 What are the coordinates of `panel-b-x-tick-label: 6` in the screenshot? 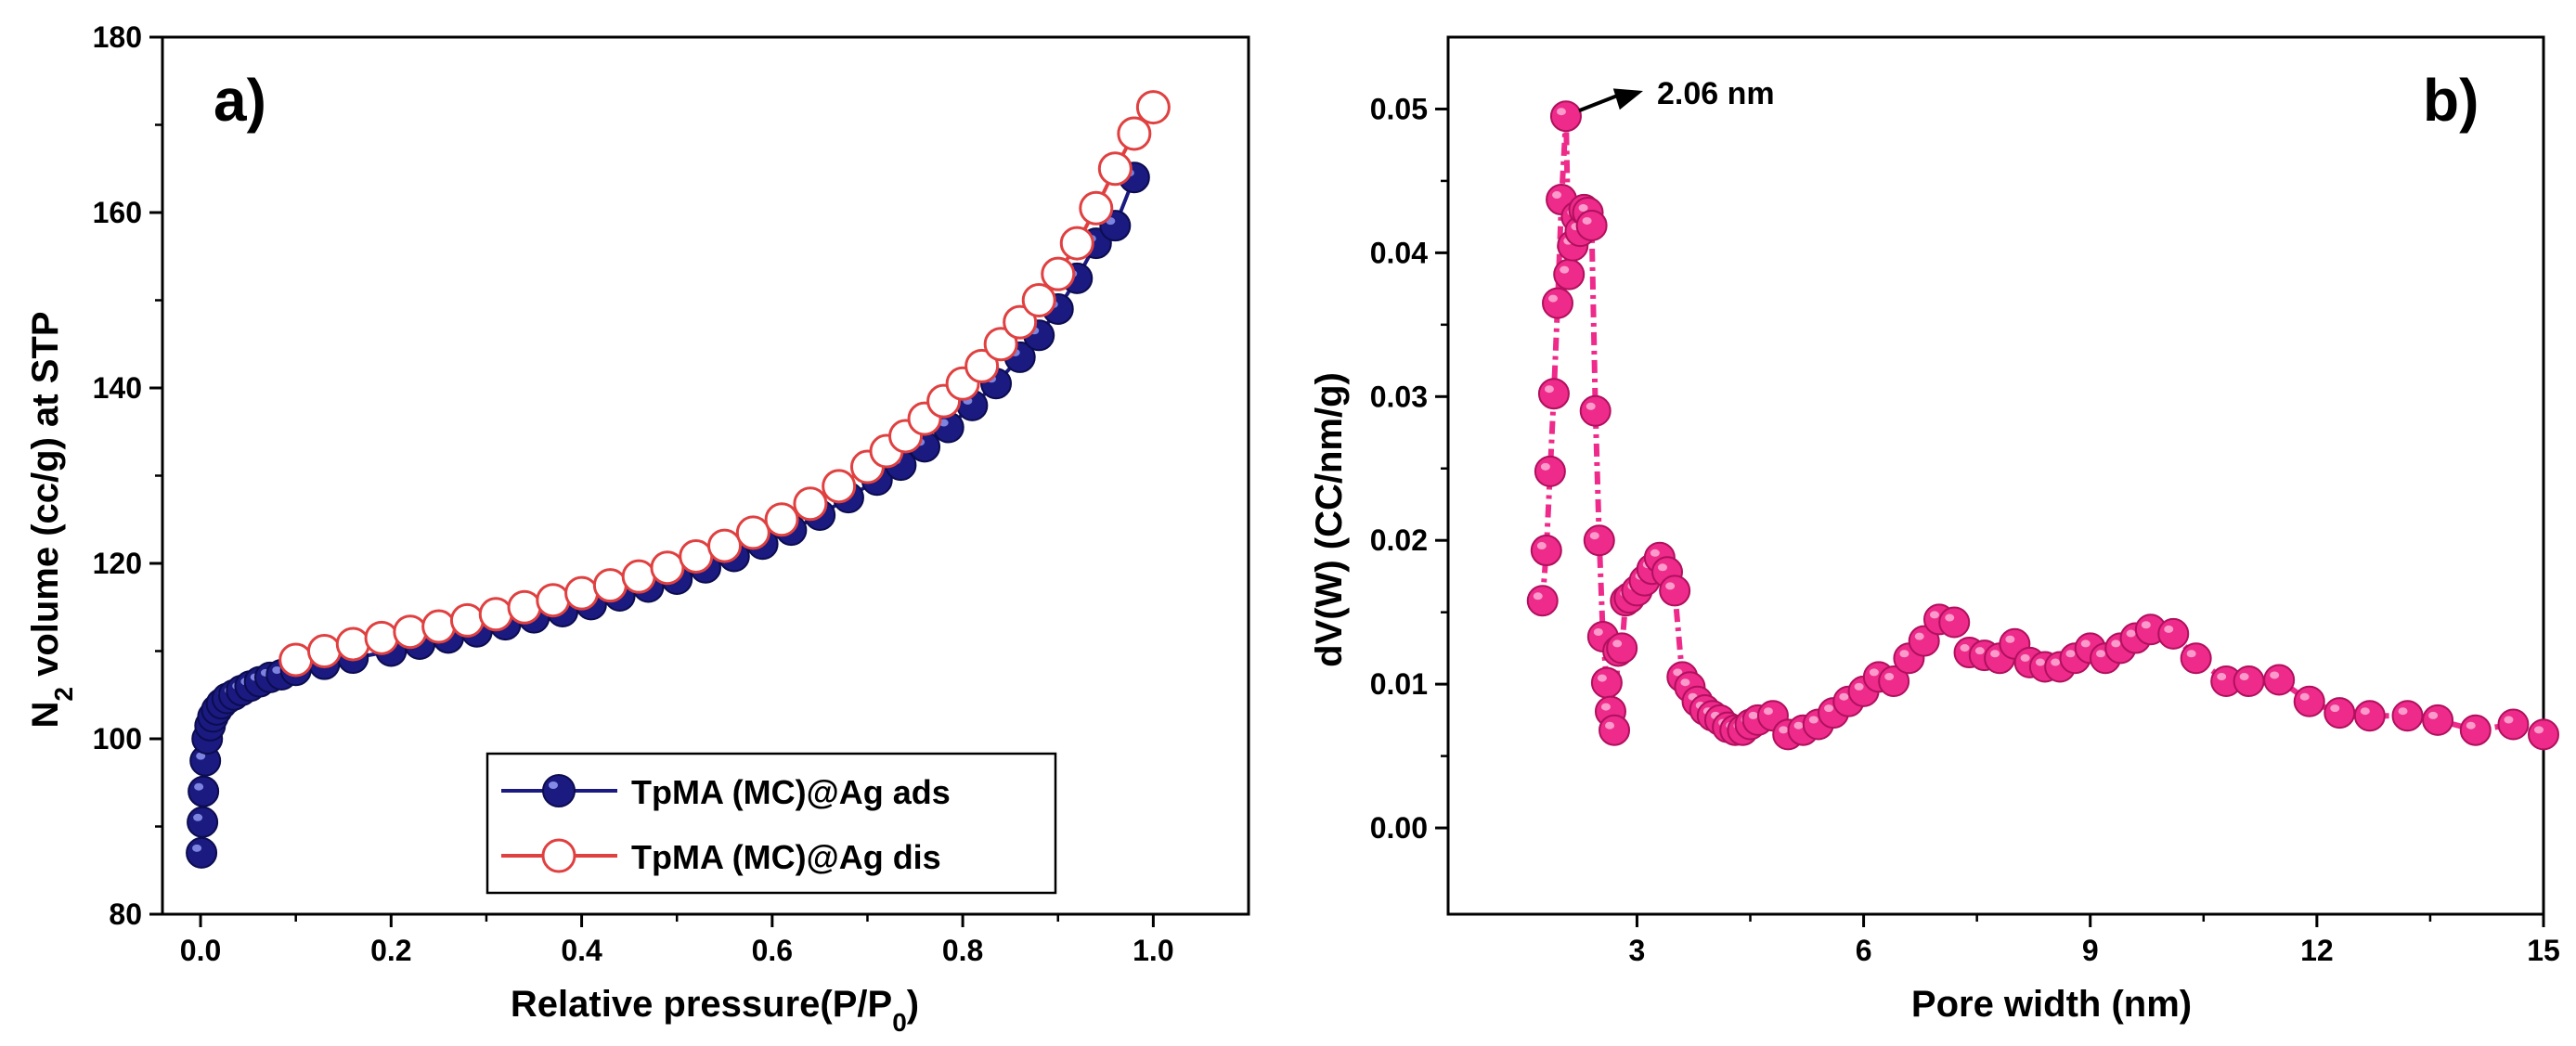 It's located at (1864, 950).